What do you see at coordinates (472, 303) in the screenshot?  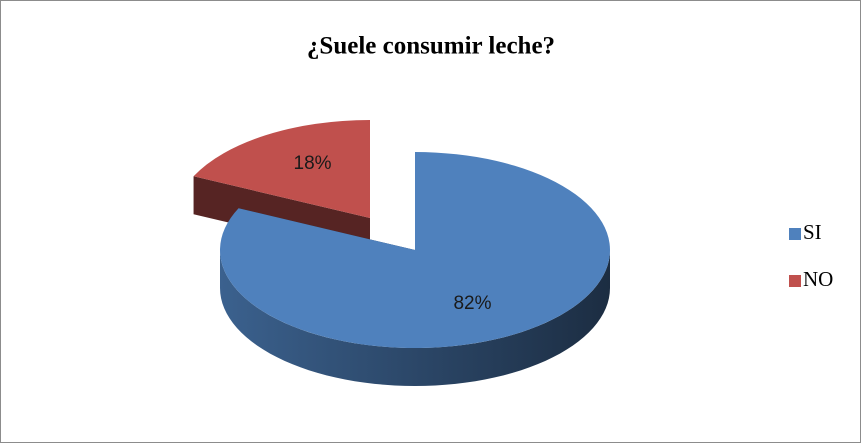 I see `value-label: 82%` at bounding box center [472, 303].